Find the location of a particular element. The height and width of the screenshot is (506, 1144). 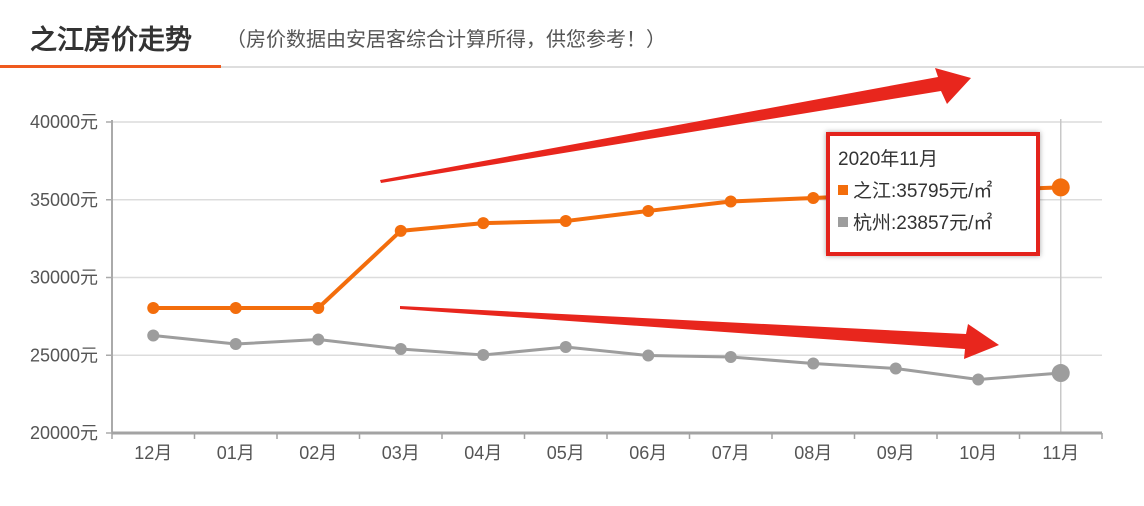

falling-trend-arrow is located at coordinates (699, 332).